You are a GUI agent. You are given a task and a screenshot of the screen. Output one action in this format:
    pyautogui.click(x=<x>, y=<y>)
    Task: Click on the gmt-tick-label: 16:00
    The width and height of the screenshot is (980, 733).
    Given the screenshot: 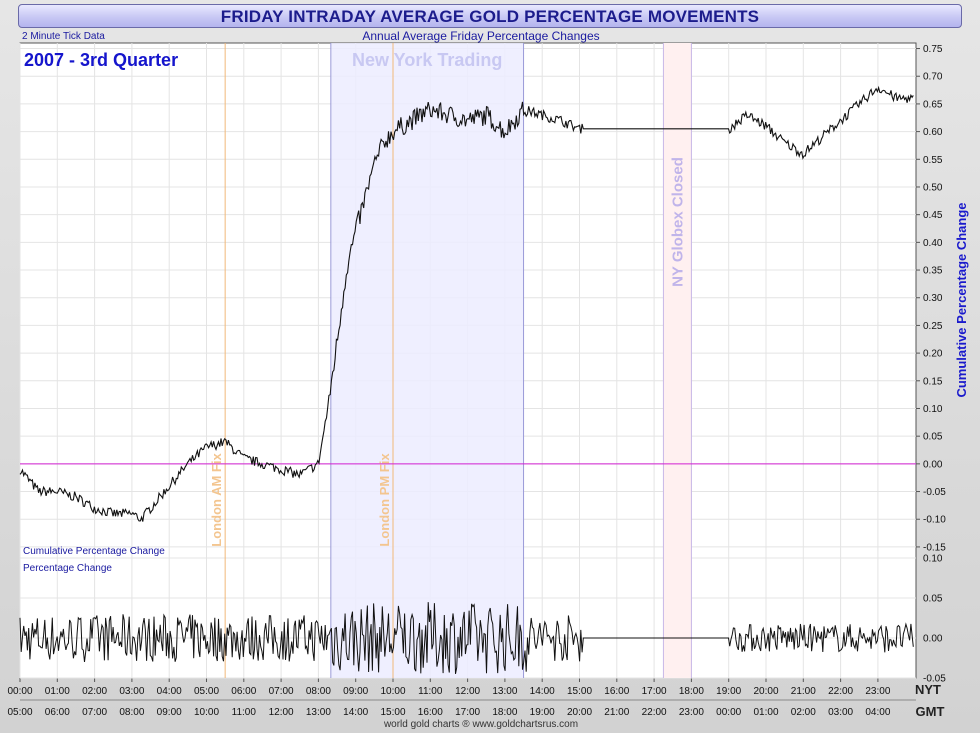 What is the action you would take?
    pyautogui.click(x=430, y=712)
    